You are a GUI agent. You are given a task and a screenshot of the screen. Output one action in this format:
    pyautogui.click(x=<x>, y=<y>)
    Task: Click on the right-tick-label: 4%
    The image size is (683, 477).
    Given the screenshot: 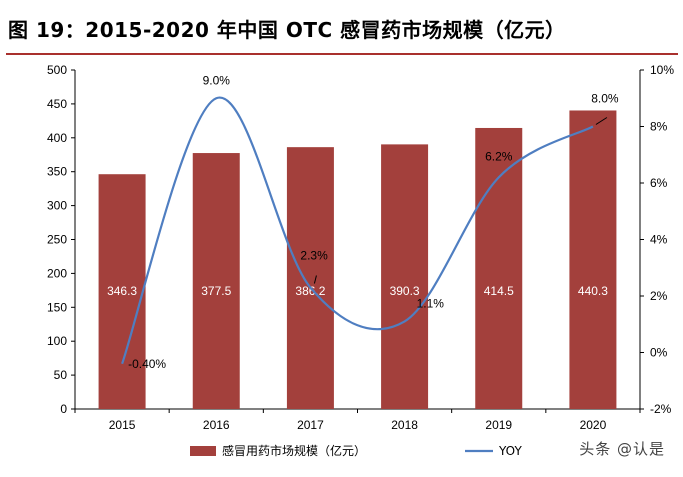 What is the action you would take?
    pyautogui.click(x=659, y=240)
    